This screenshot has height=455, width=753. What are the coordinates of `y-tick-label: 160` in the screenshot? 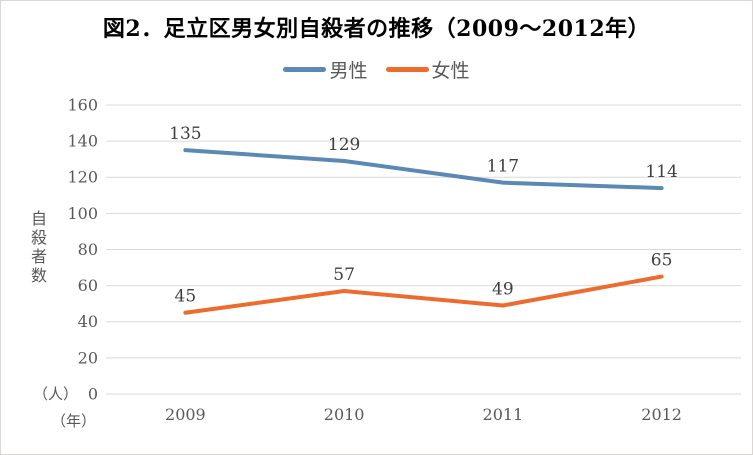 It's located at (82, 104).